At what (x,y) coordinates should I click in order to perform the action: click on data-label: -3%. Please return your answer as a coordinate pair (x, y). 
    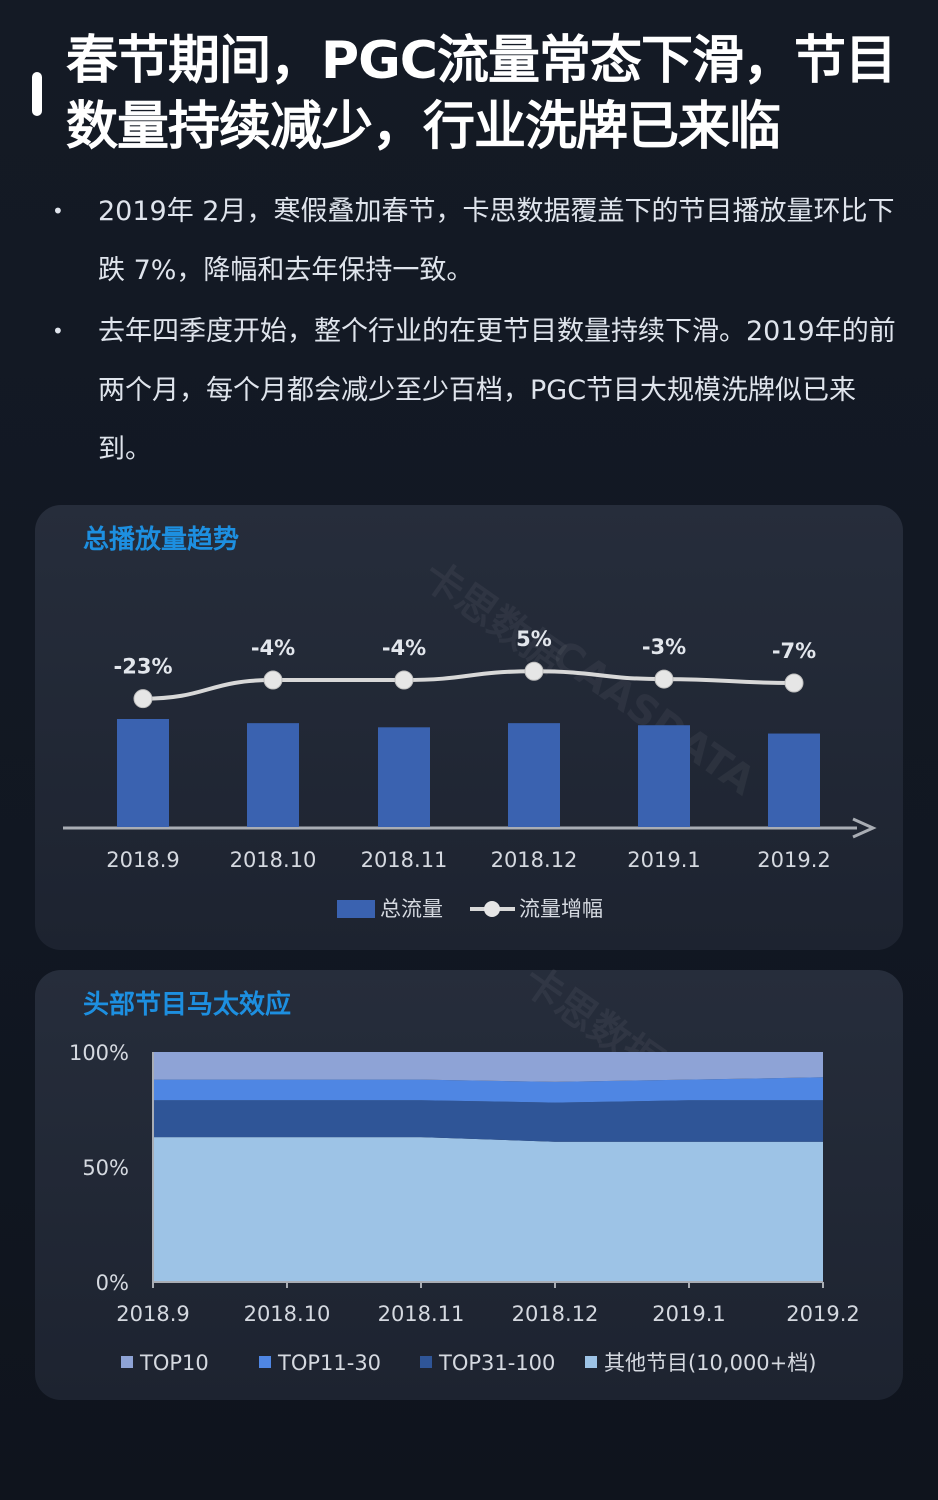
    Looking at the image, I should click on (664, 647).